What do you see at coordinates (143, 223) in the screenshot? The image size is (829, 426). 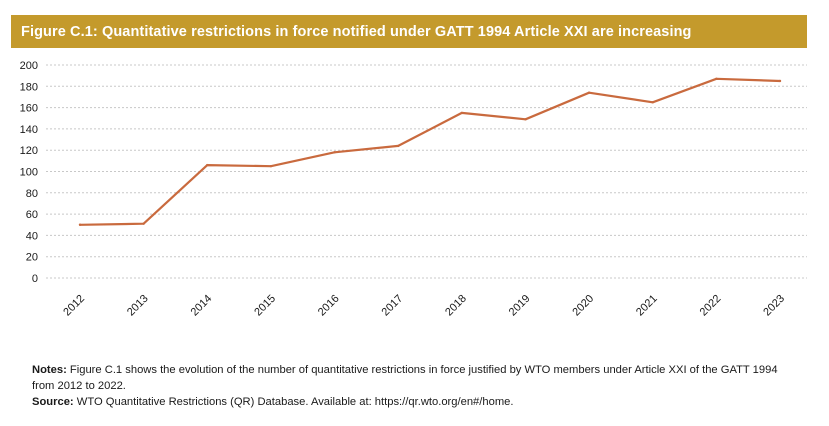 I see `data-point-2013` at bounding box center [143, 223].